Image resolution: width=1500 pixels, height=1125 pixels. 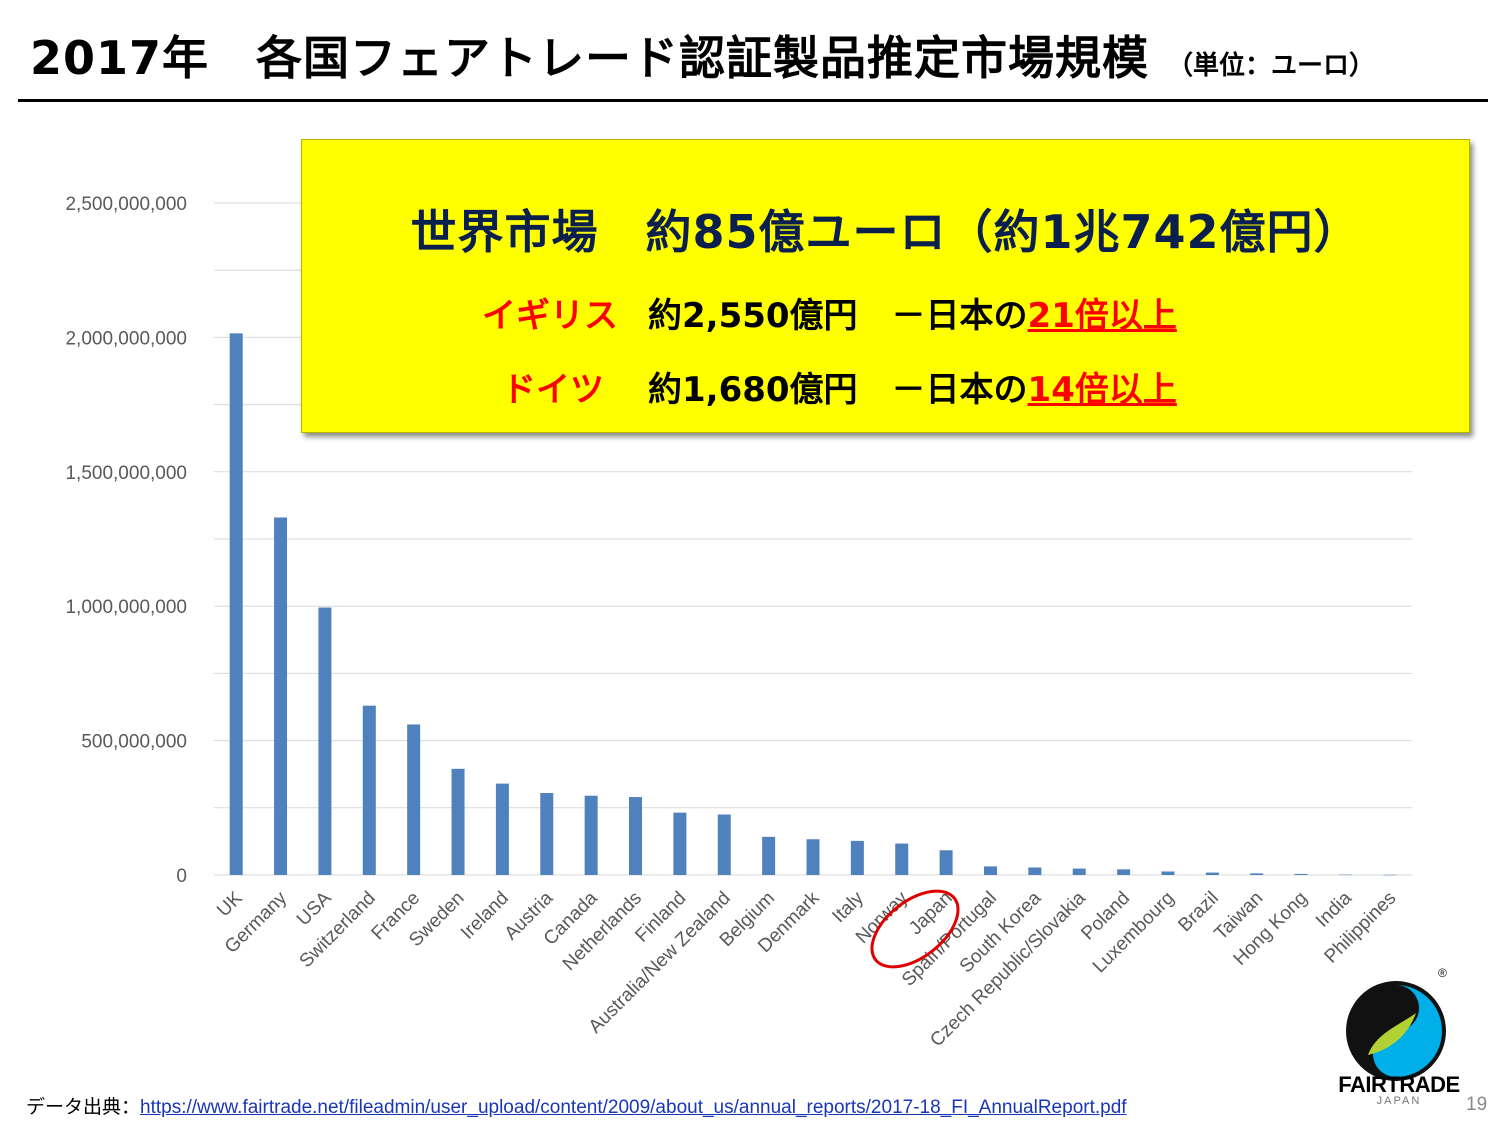 What do you see at coordinates (848, 907) in the screenshot?
I see `x-tick-label: Italy` at bounding box center [848, 907].